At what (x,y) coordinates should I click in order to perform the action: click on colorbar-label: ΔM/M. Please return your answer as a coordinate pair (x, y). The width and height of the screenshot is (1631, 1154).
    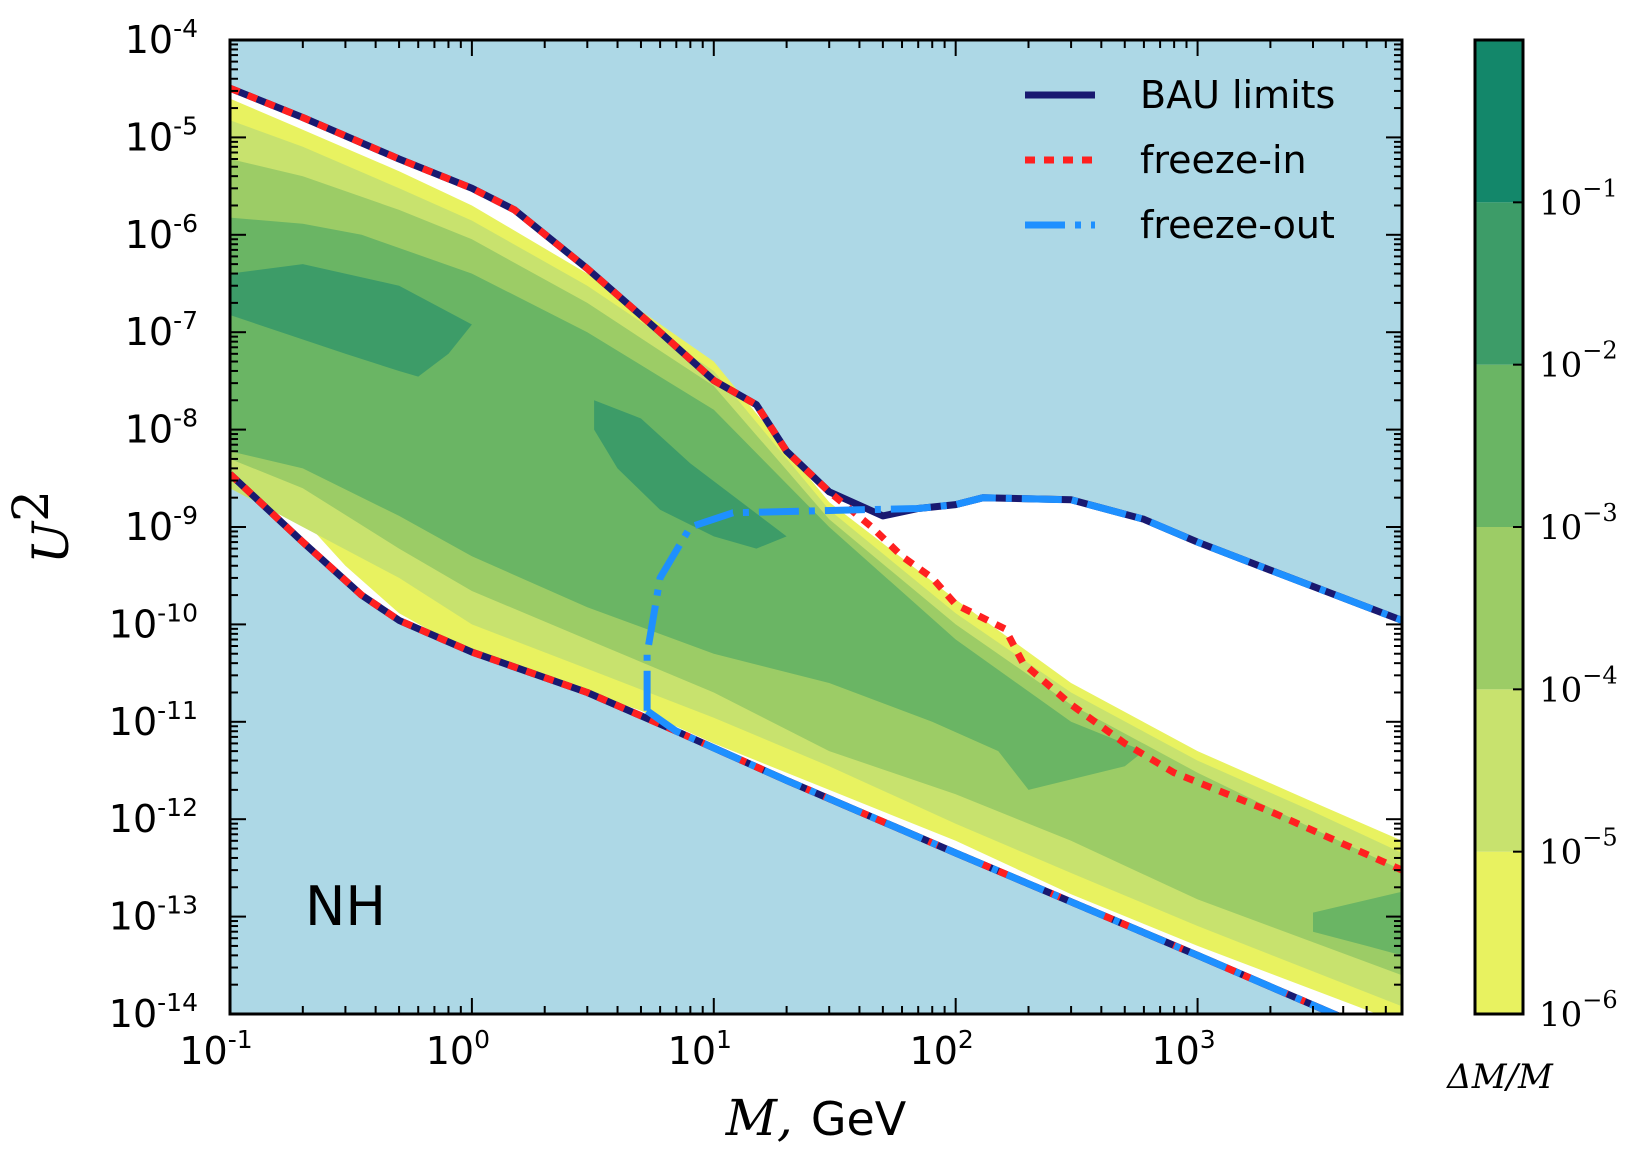
    Looking at the image, I should click on (1499, 1077).